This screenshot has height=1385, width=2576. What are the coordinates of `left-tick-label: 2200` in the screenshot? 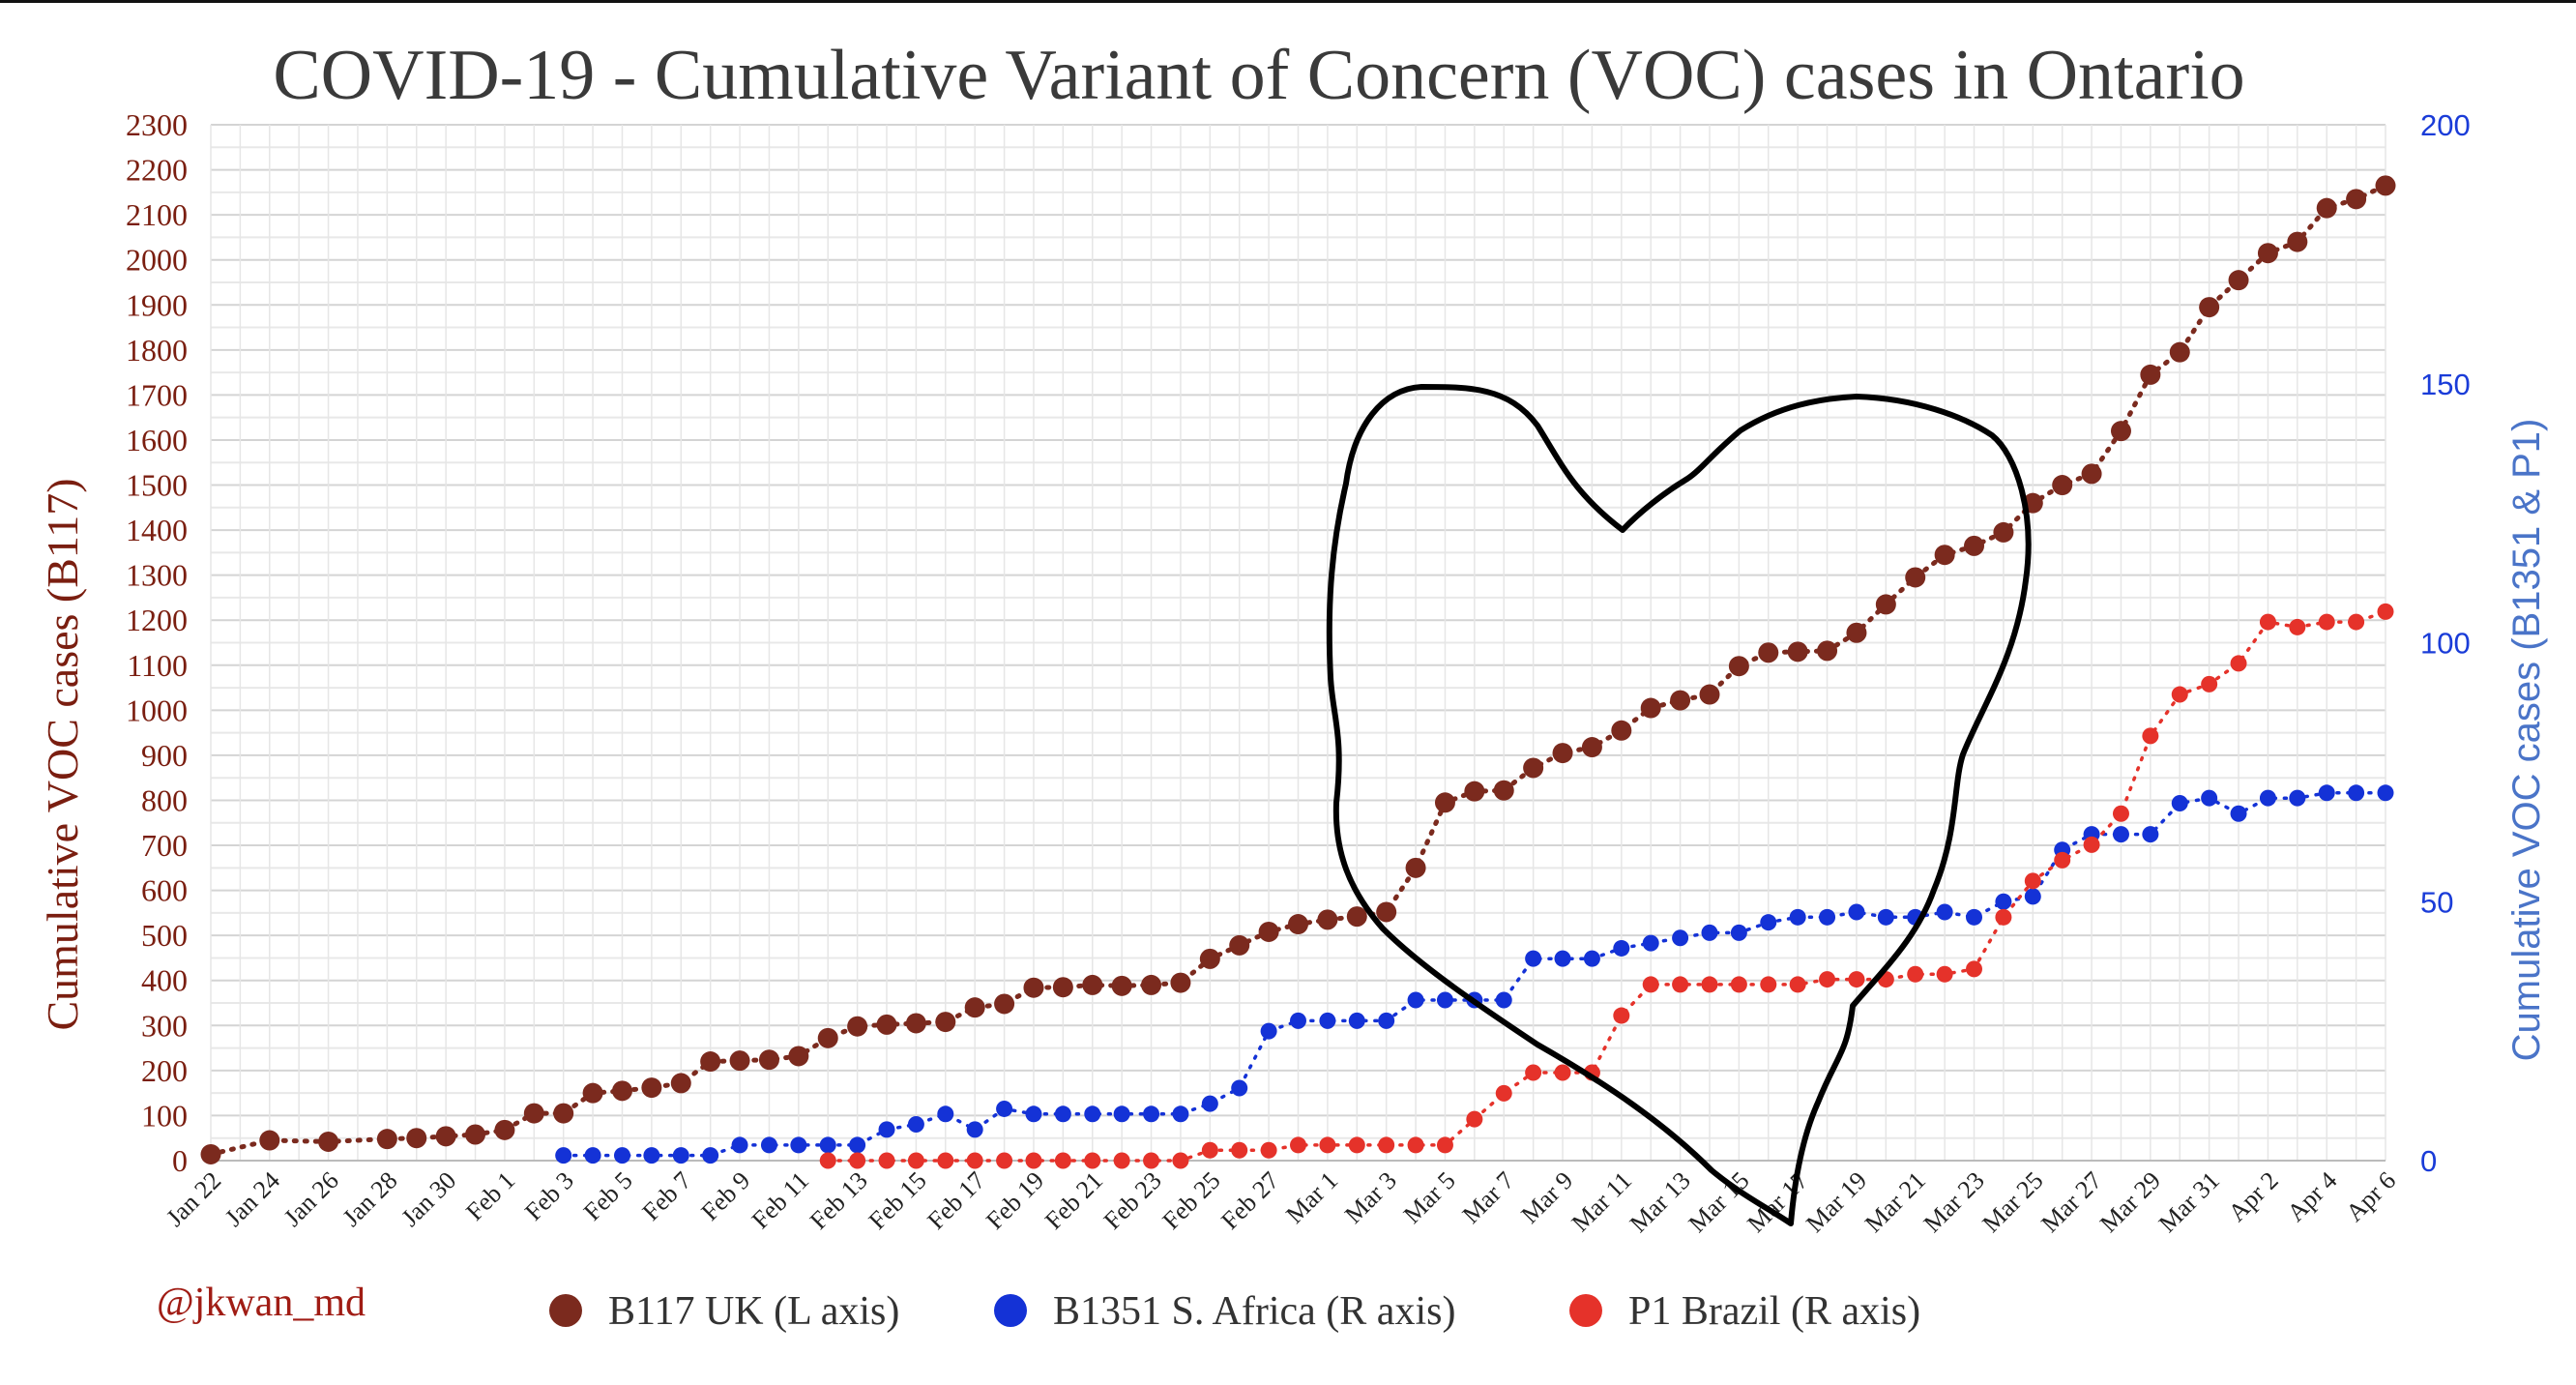 It's located at (157, 170).